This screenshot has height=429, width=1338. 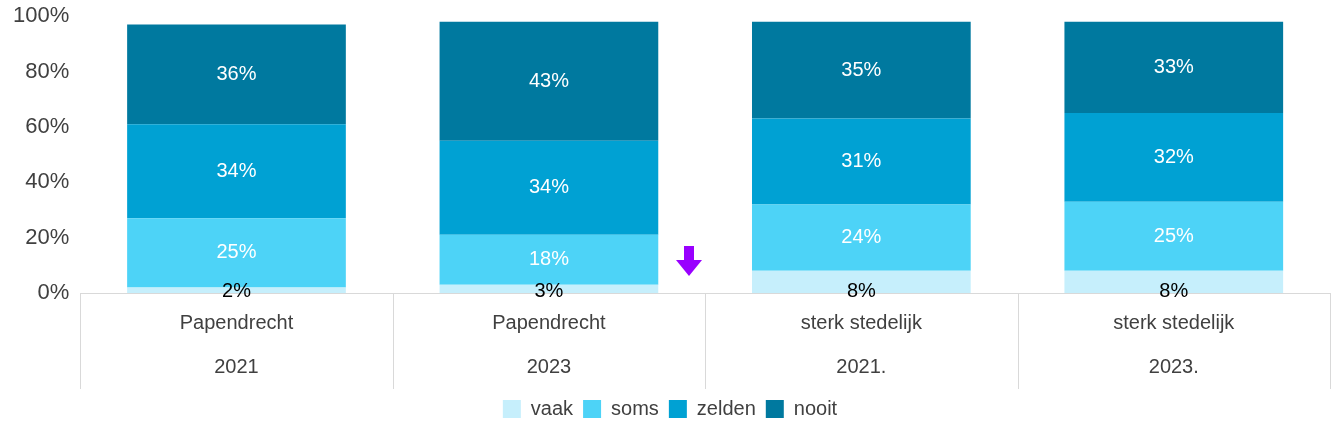 What do you see at coordinates (47, 70) in the screenshot?
I see `y-tick-label: 80%` at bounding box center [47, 70].